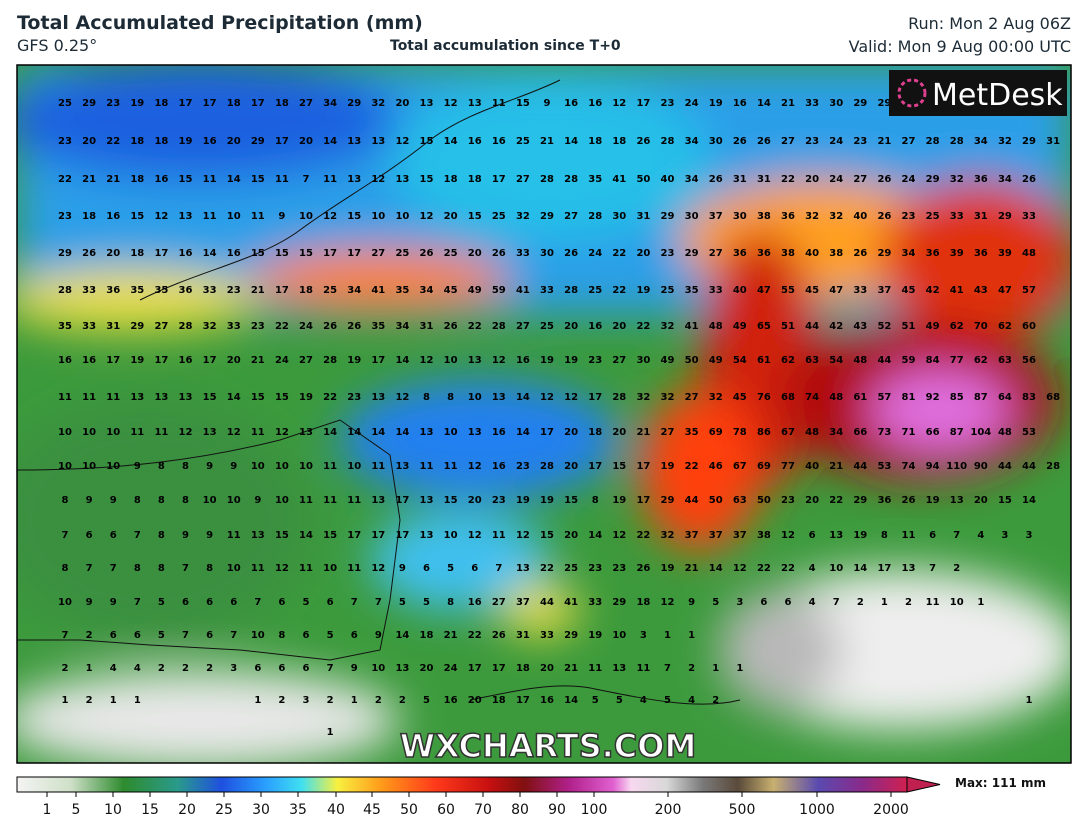  I want to click on grid-value: 21, so click(547, 141).